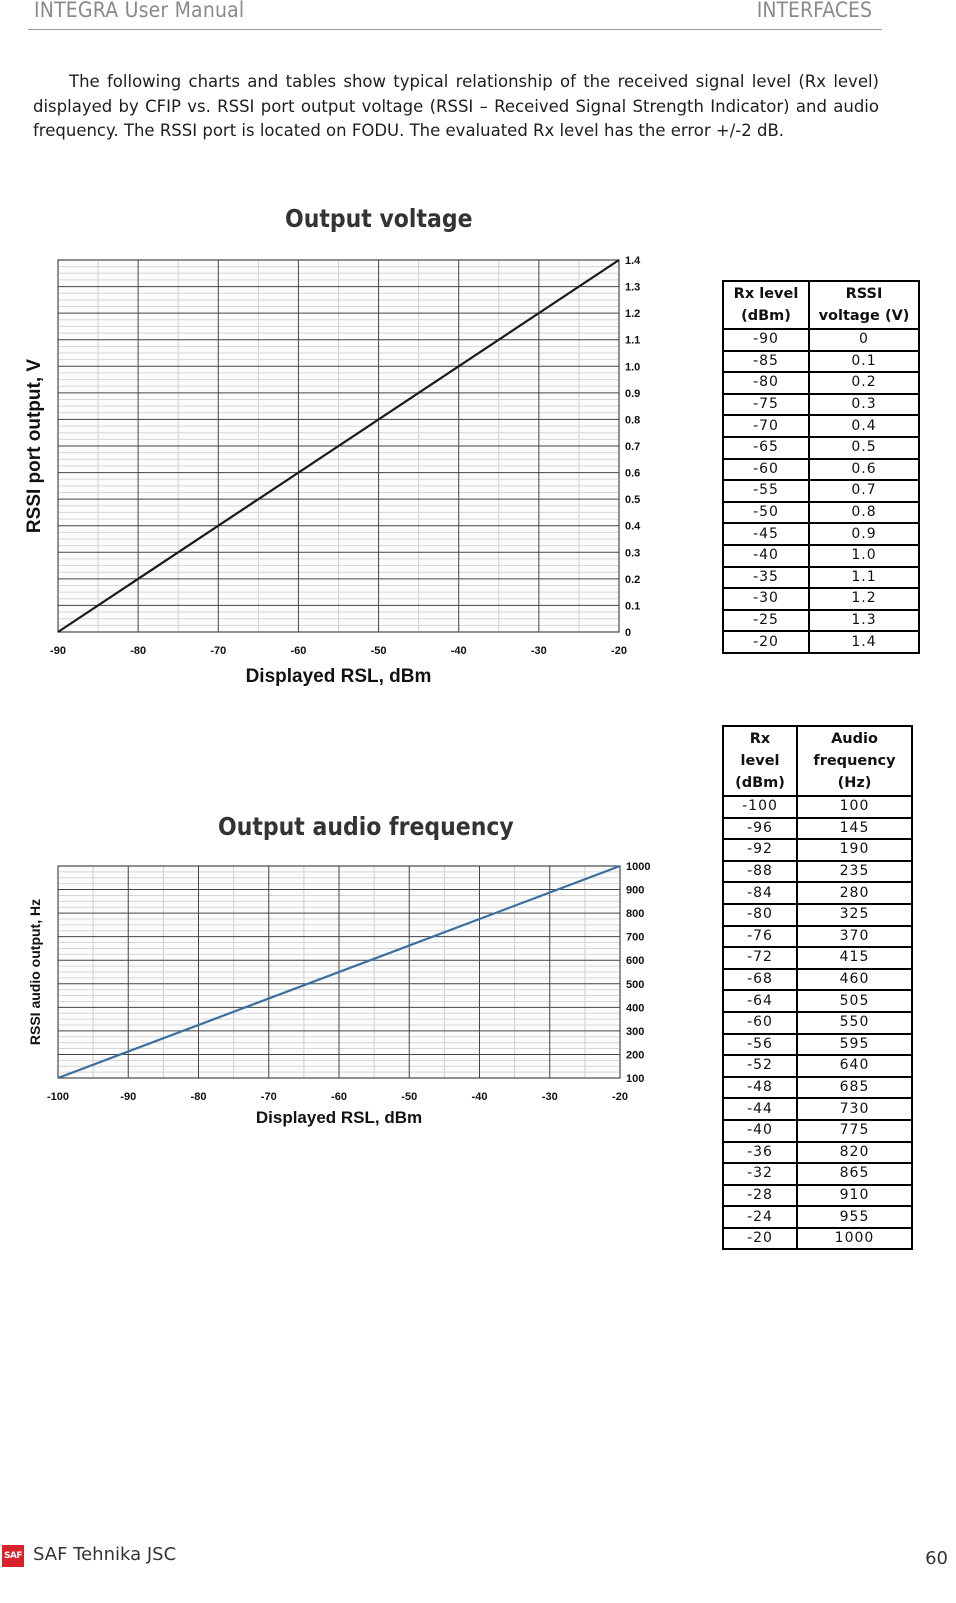 This screenshot has height=1603, width=956. What do you see at coordinates (854, 1130) in the screenshot?
I see `value-cell: 775` at bounding box center [854, 1130].